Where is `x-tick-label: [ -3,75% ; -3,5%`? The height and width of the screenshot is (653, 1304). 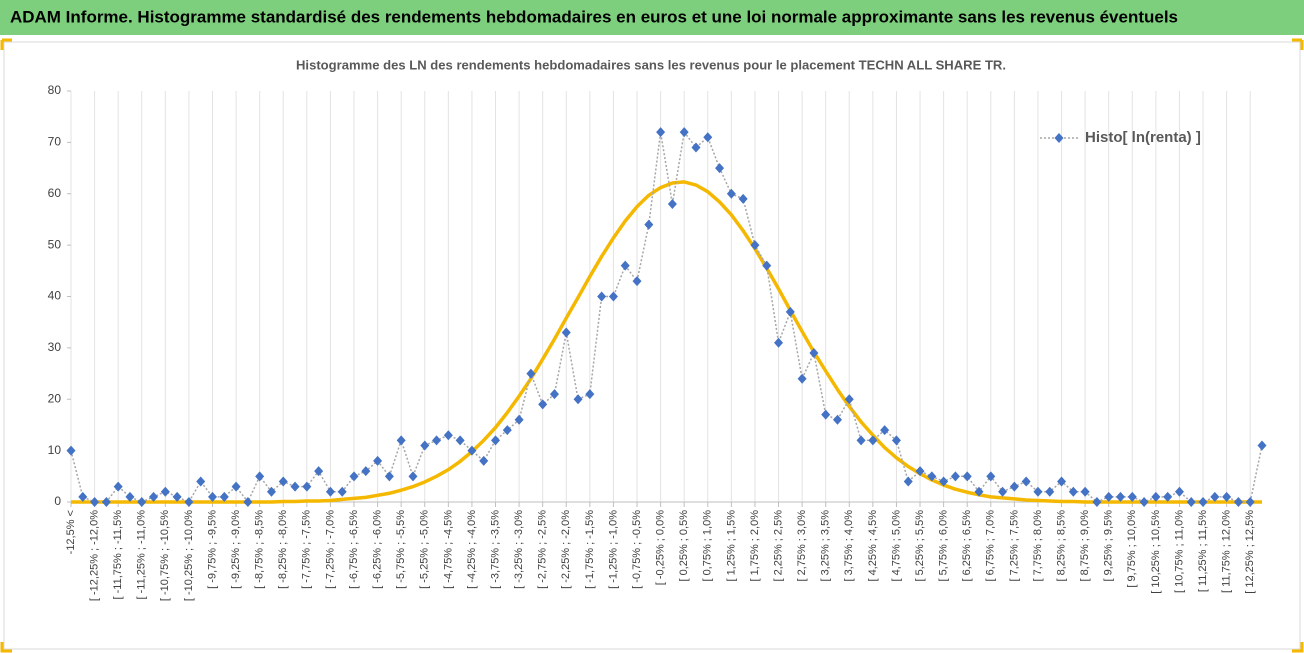
x-tick-label: [ -3,75% ; -3,5% is located at coordinates (495, 549).